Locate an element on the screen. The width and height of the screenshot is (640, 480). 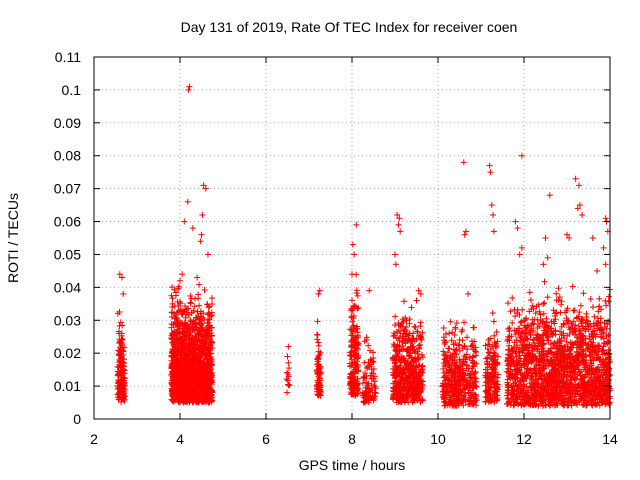
y-tick-label: 0.01 is located at coordinates (67, 386).